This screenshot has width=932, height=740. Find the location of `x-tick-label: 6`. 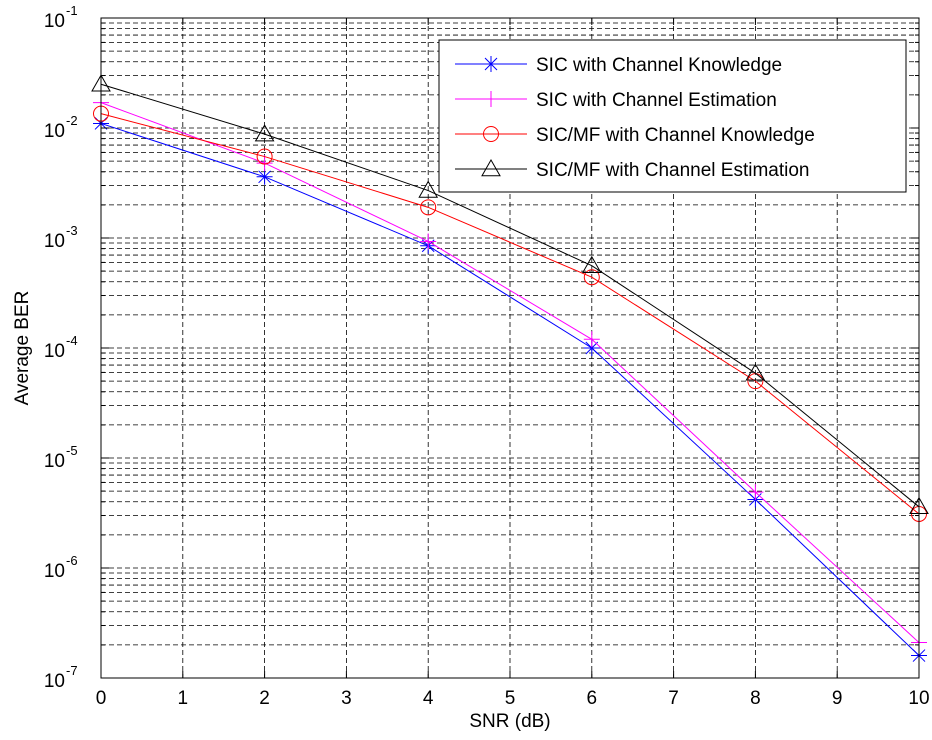

x-tick-label: 6 is located at coordinates (592, 698).